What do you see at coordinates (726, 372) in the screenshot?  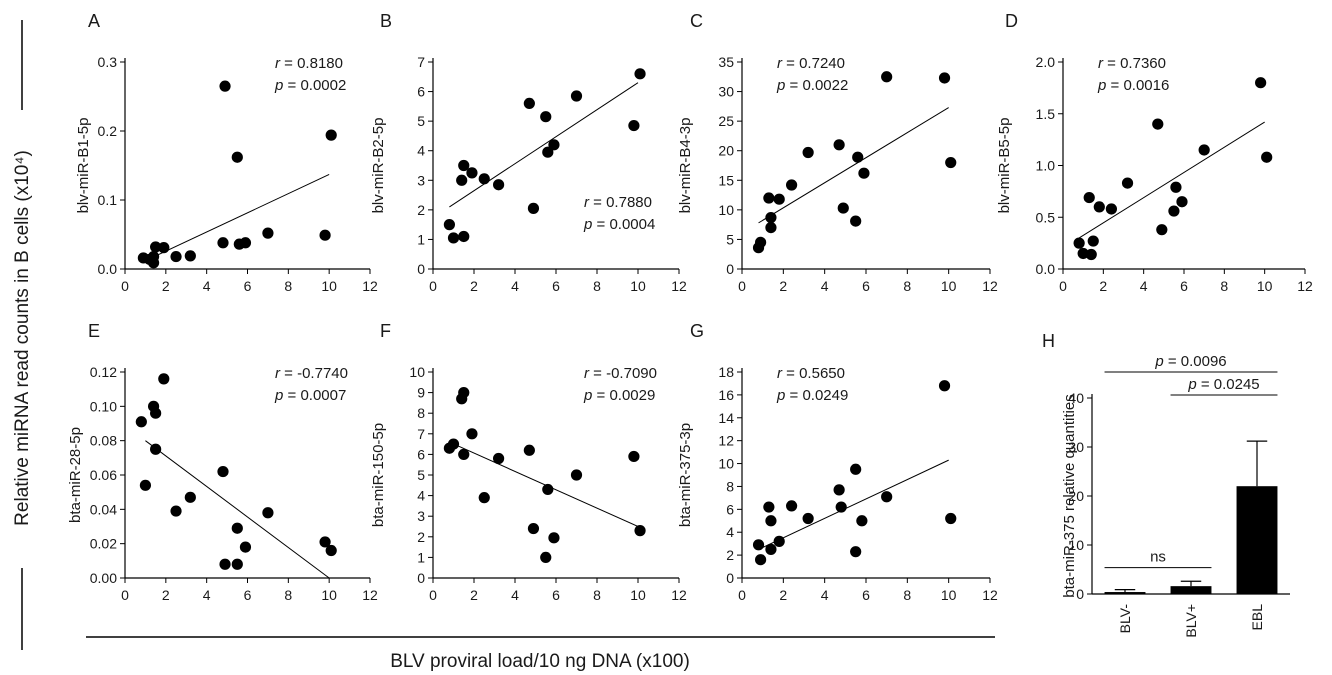 I see `panel-g-ytick-label: 18` at bounding box center [726, 372].